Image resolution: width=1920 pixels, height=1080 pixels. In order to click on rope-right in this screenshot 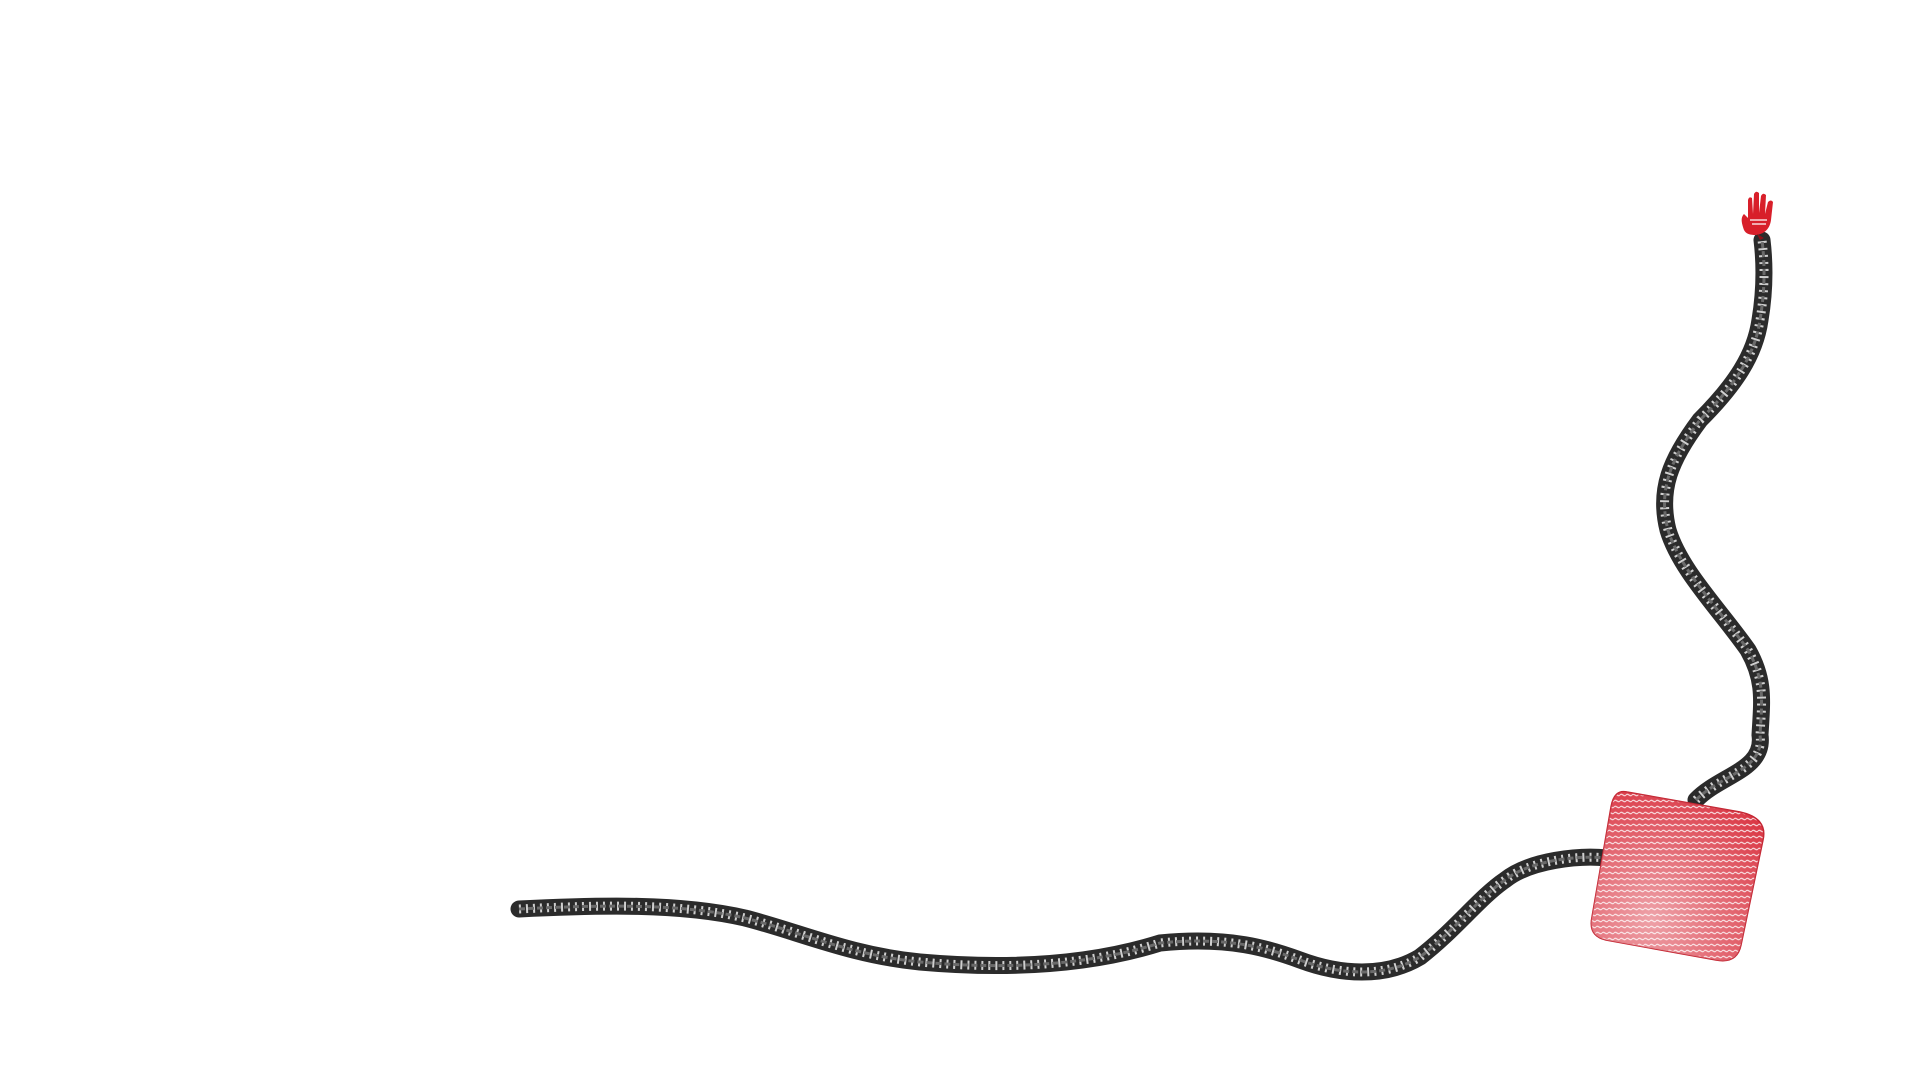, I will do `click(1714, 520)`.